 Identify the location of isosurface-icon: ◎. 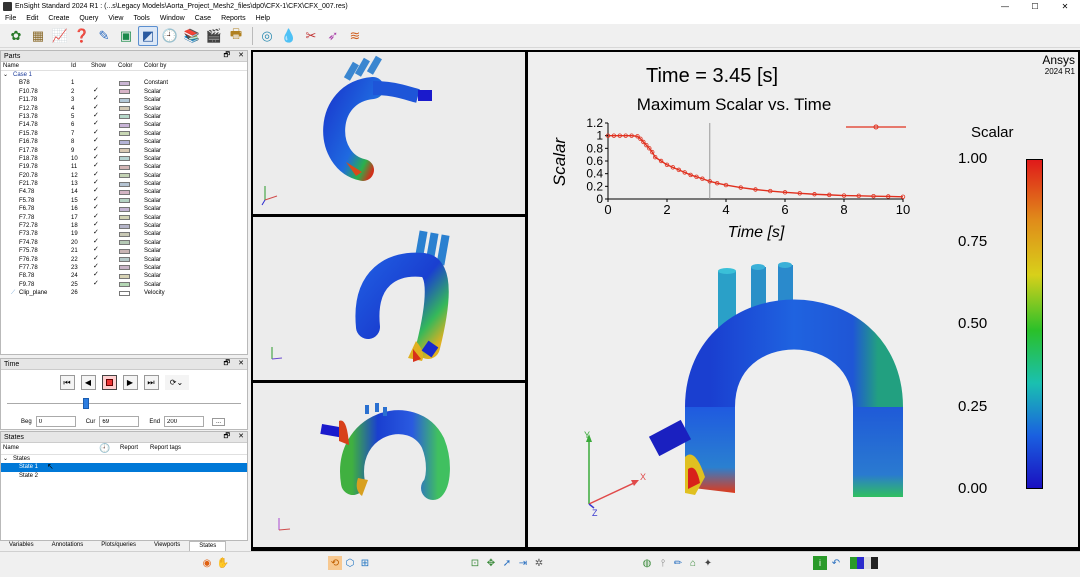
(267, 35).